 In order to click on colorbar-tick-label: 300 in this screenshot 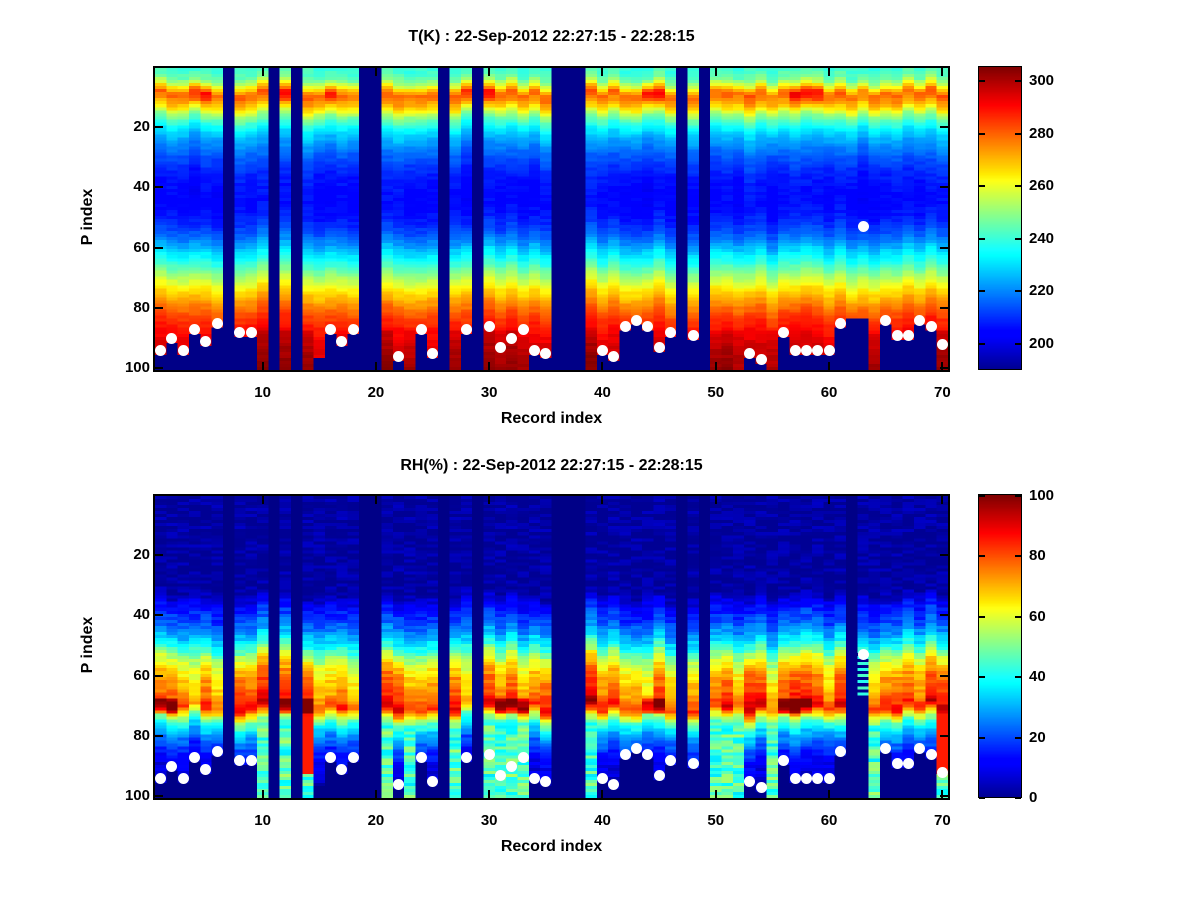, I will do `click(1042, 81)`.